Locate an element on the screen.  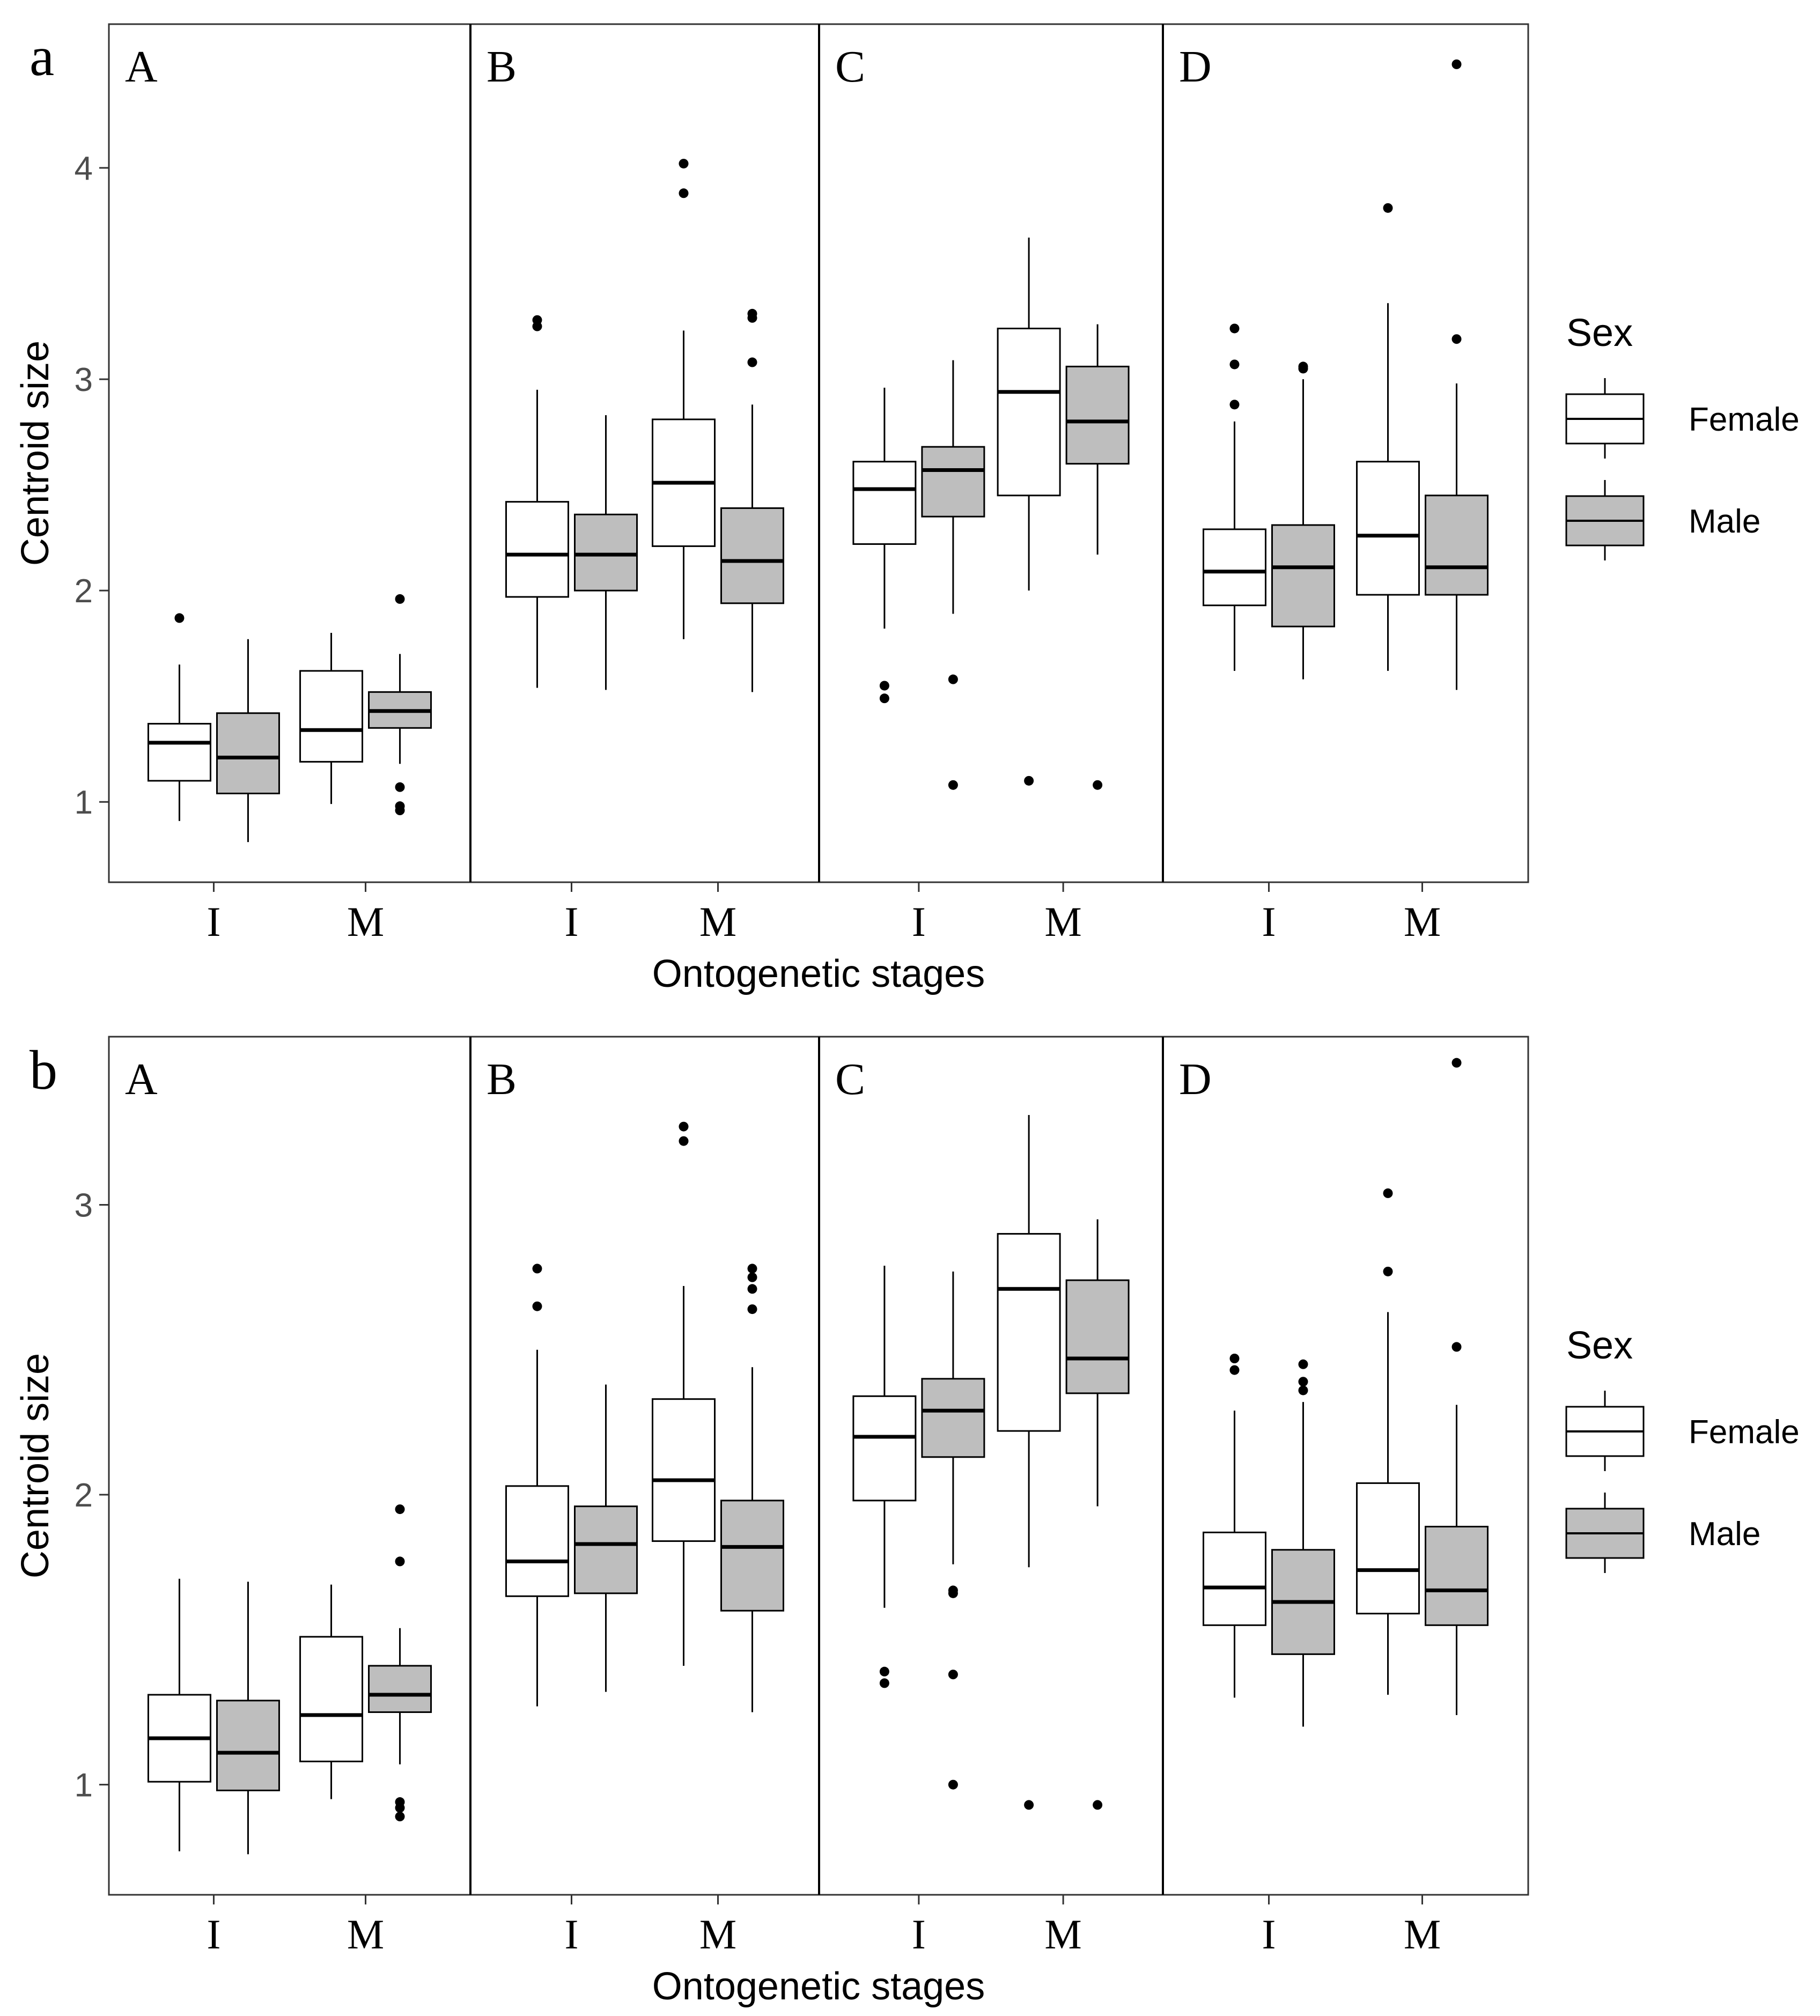
box-C-M-female is located at coordinates (1029, 1462).